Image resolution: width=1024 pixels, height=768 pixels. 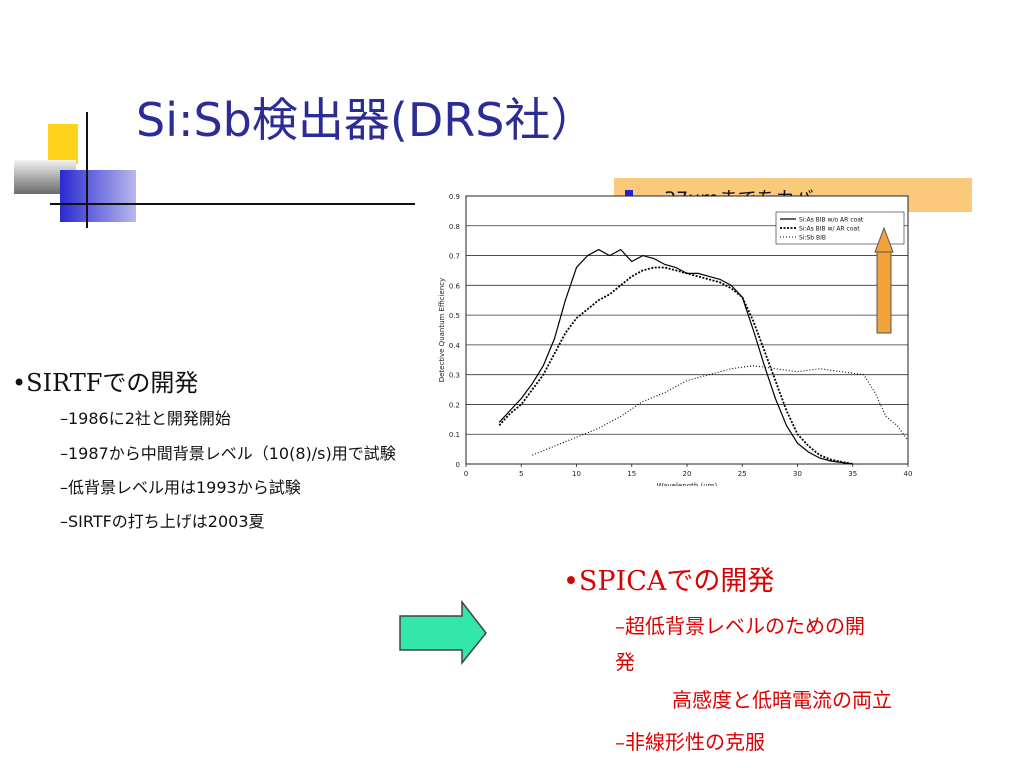 What do you see at coordinates (687, 484) in the screenshot?
I see `chart-x-axis-label: Wavelength (μm)` at bounding box center [687, 484].